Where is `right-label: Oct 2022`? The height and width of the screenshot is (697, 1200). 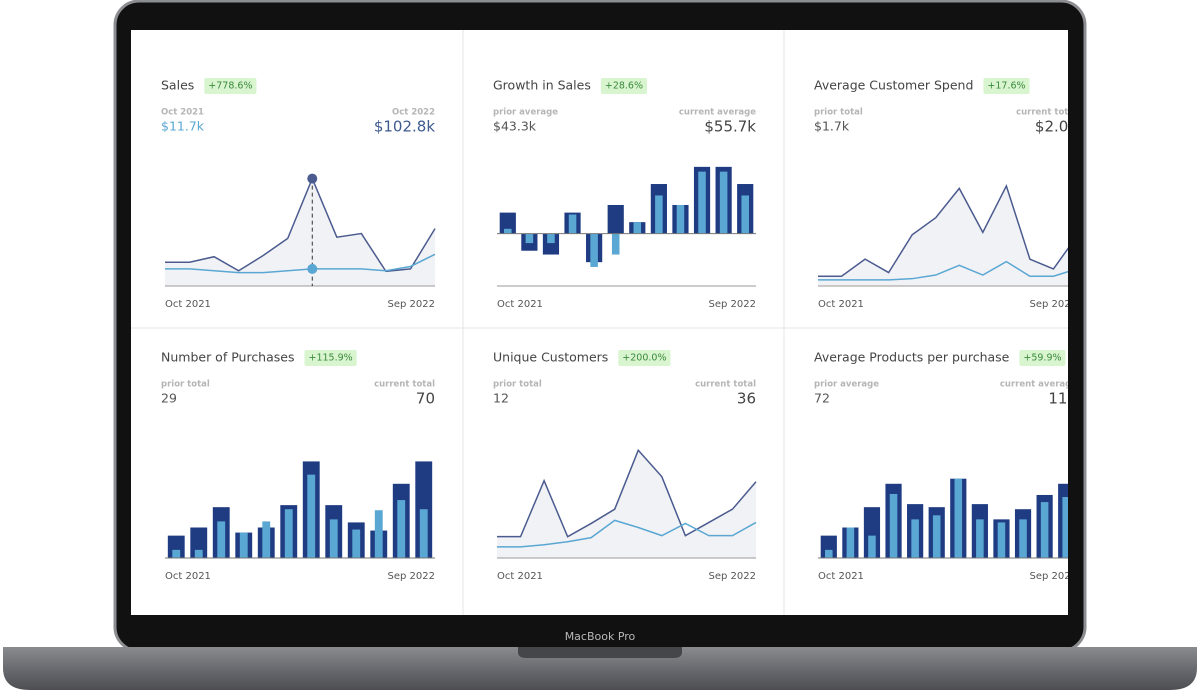
right-label: Oct 2022 is located at coordinates (413, 113).